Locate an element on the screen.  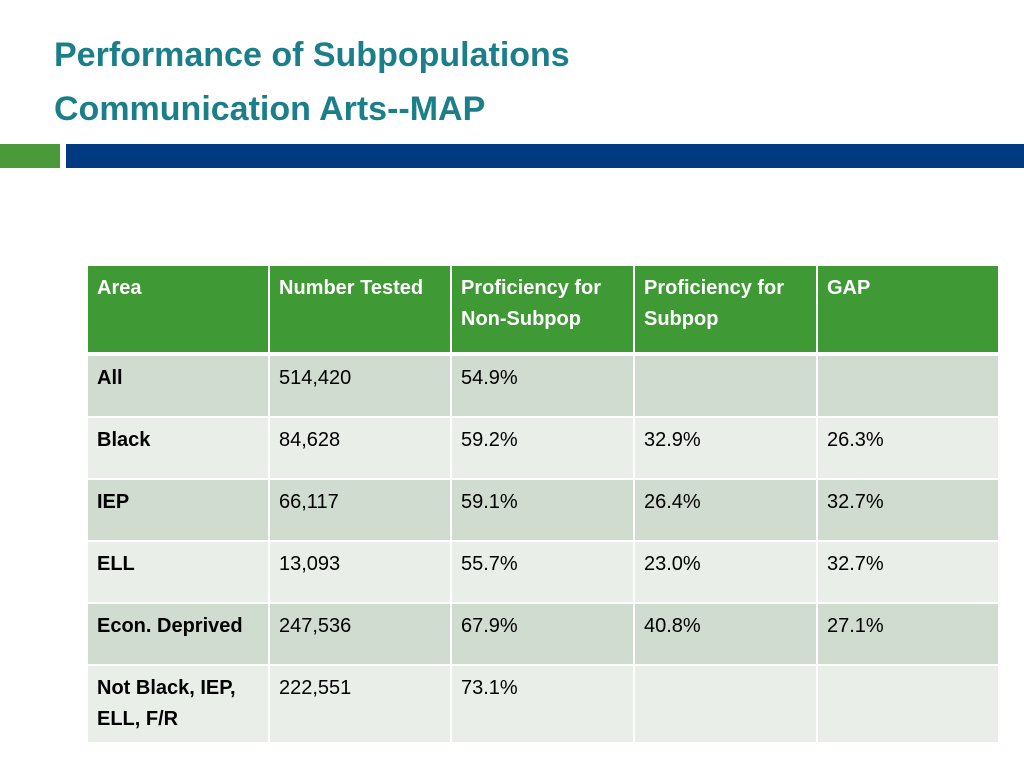
cell-number-tested: 222,551 is located at coordinates (360, 704).